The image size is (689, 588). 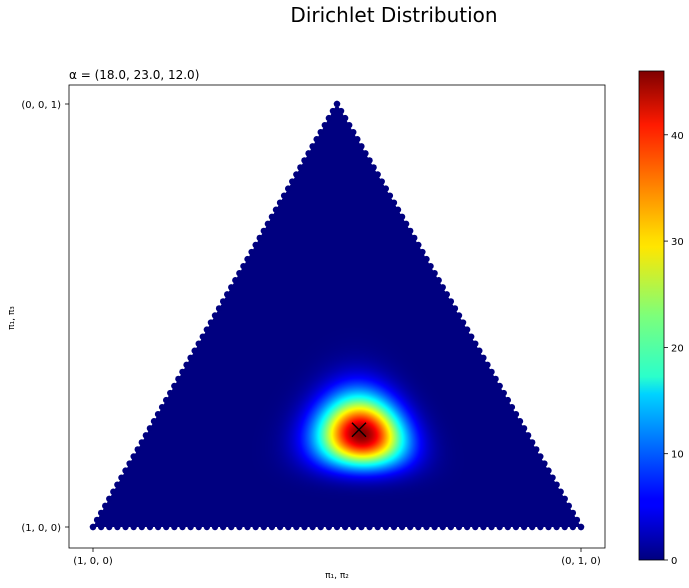 What do you see at coordinates (651, 315) in the screenshot?
I see `colorbar-gradient` at bounding box center [651, 315].